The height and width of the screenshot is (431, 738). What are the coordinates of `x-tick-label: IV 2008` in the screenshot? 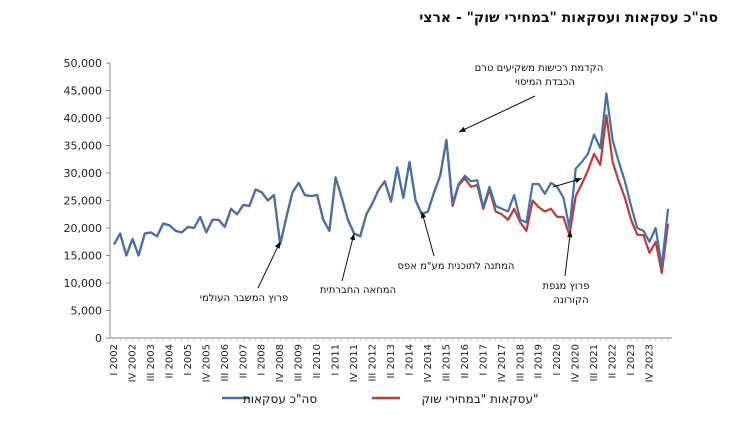 It's located at (280, 363).